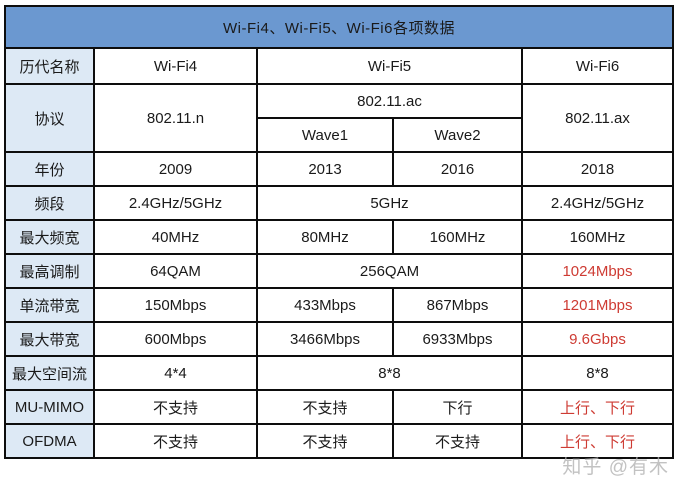  I want to click on cell-year-wifi6: 2018, so click(597, 169).